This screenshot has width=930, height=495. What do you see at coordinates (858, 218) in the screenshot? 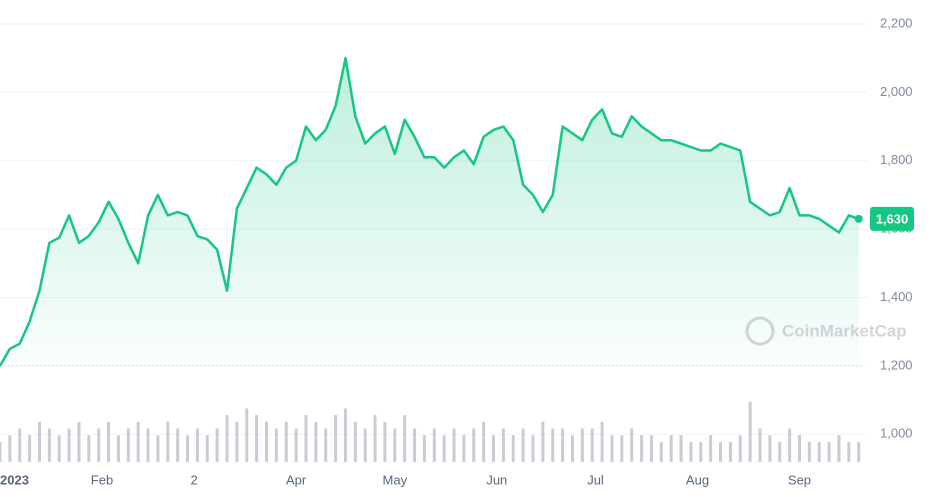
I see `last-point` at bounding box center [858, 218].